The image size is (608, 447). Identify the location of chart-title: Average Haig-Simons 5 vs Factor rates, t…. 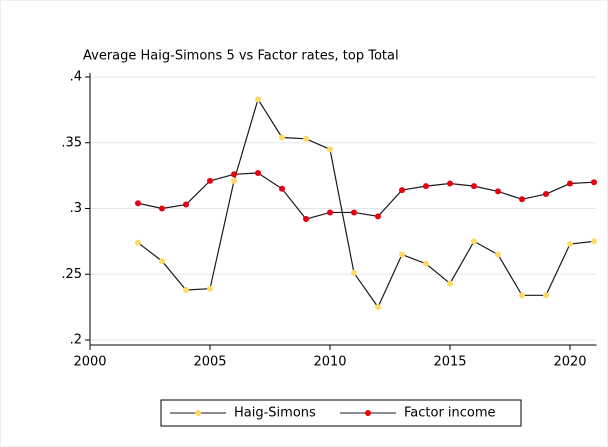
(241, 56).